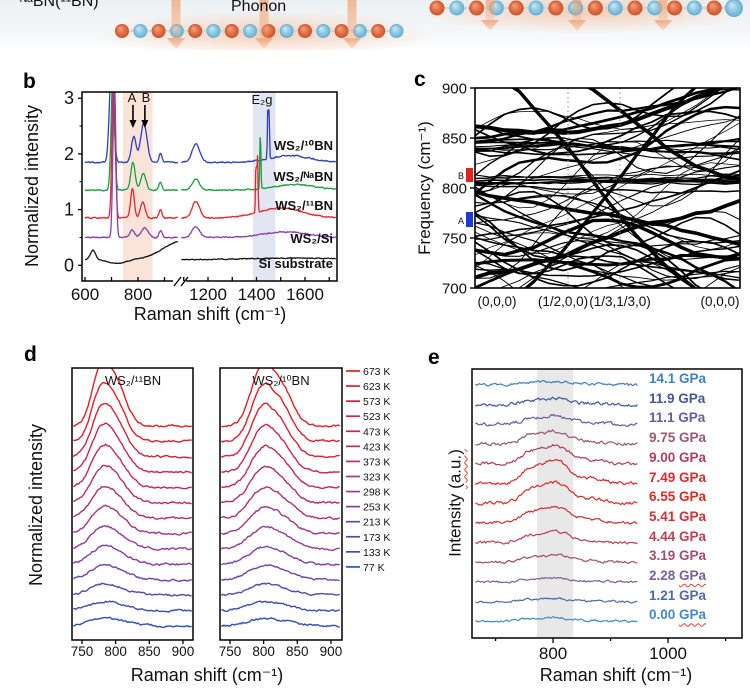 The height and width of the screenshot is (700, 750). Describe the element at coordinates (454, 189) in the screenshot. I see `c-y-tick-label: 800` at that location.